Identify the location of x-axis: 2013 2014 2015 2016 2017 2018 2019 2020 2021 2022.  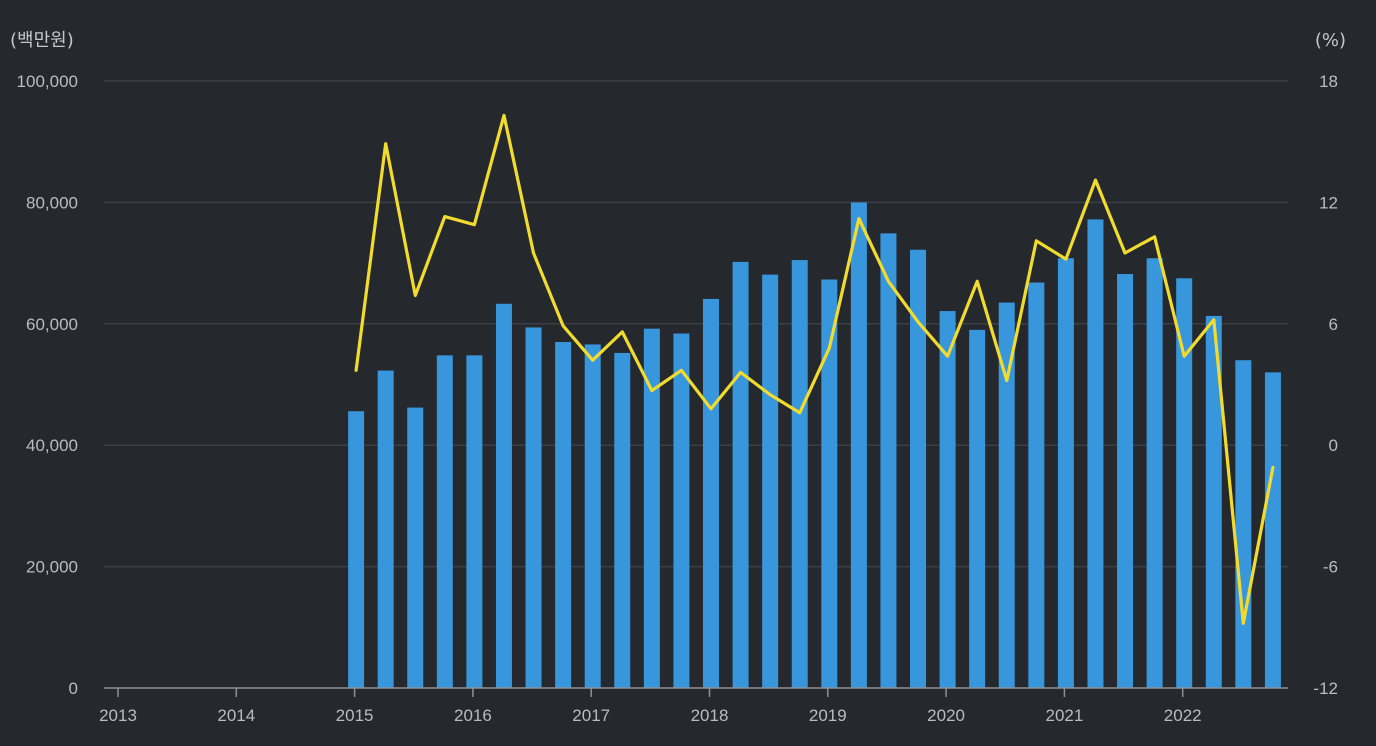
(693, 706).